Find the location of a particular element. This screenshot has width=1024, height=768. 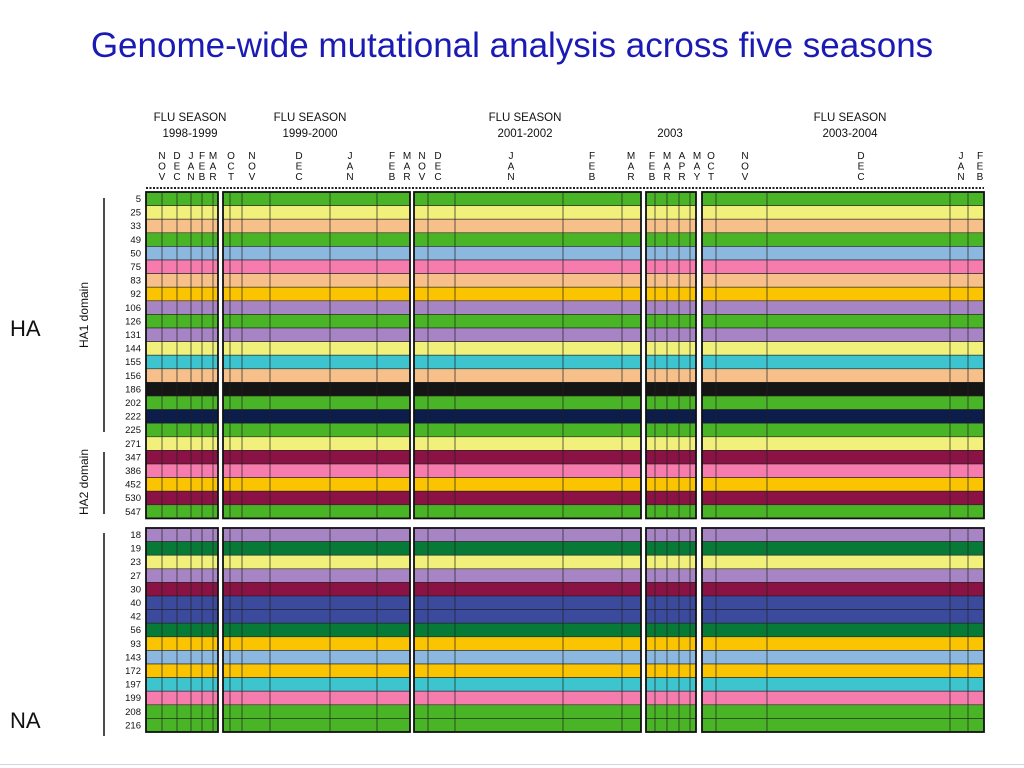

ha-position-label: 452 is located at coordinates (133, 485).